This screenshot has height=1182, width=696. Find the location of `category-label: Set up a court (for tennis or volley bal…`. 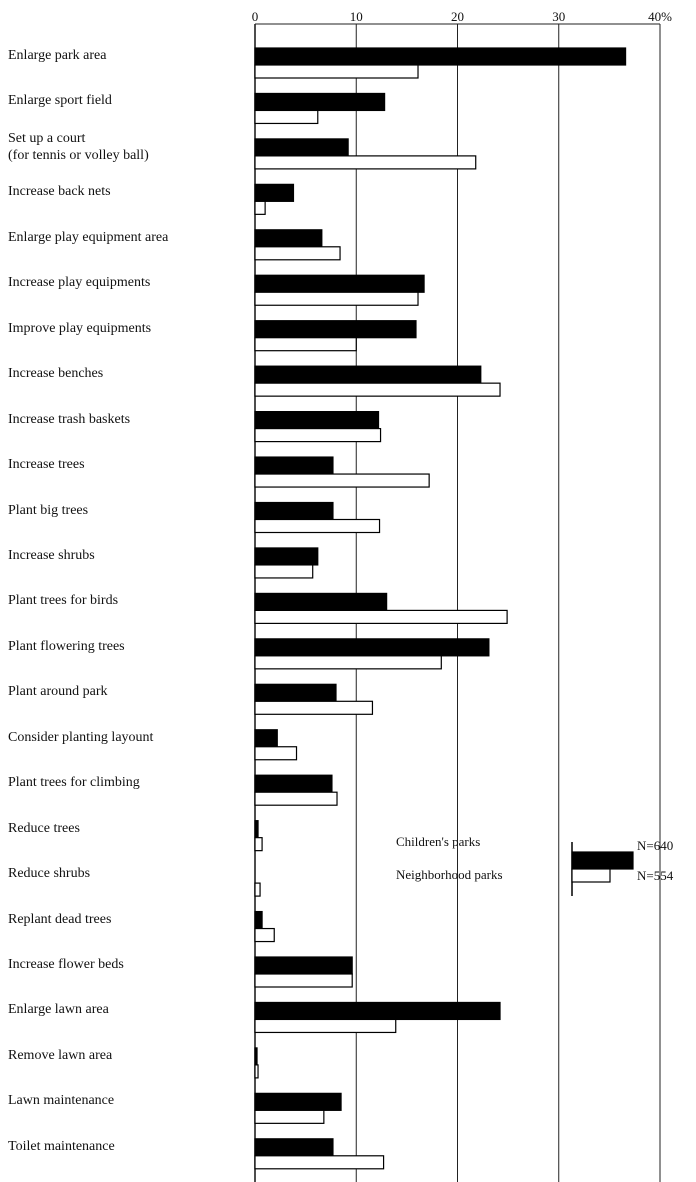

category-label: Set up a court (for tennis or volley bal… is located at coordinates (78, 146).